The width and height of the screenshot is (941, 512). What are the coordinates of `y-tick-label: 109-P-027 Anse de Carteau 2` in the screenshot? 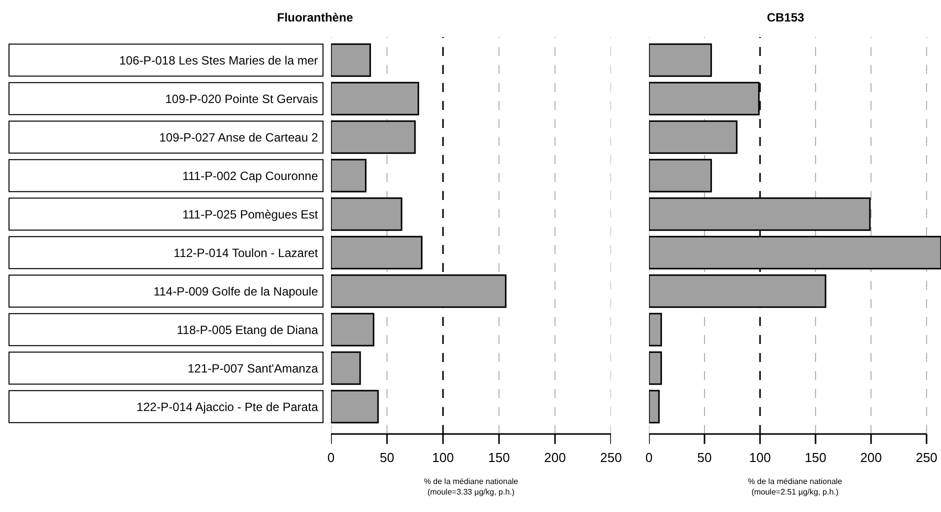 It's located at (238, 137).